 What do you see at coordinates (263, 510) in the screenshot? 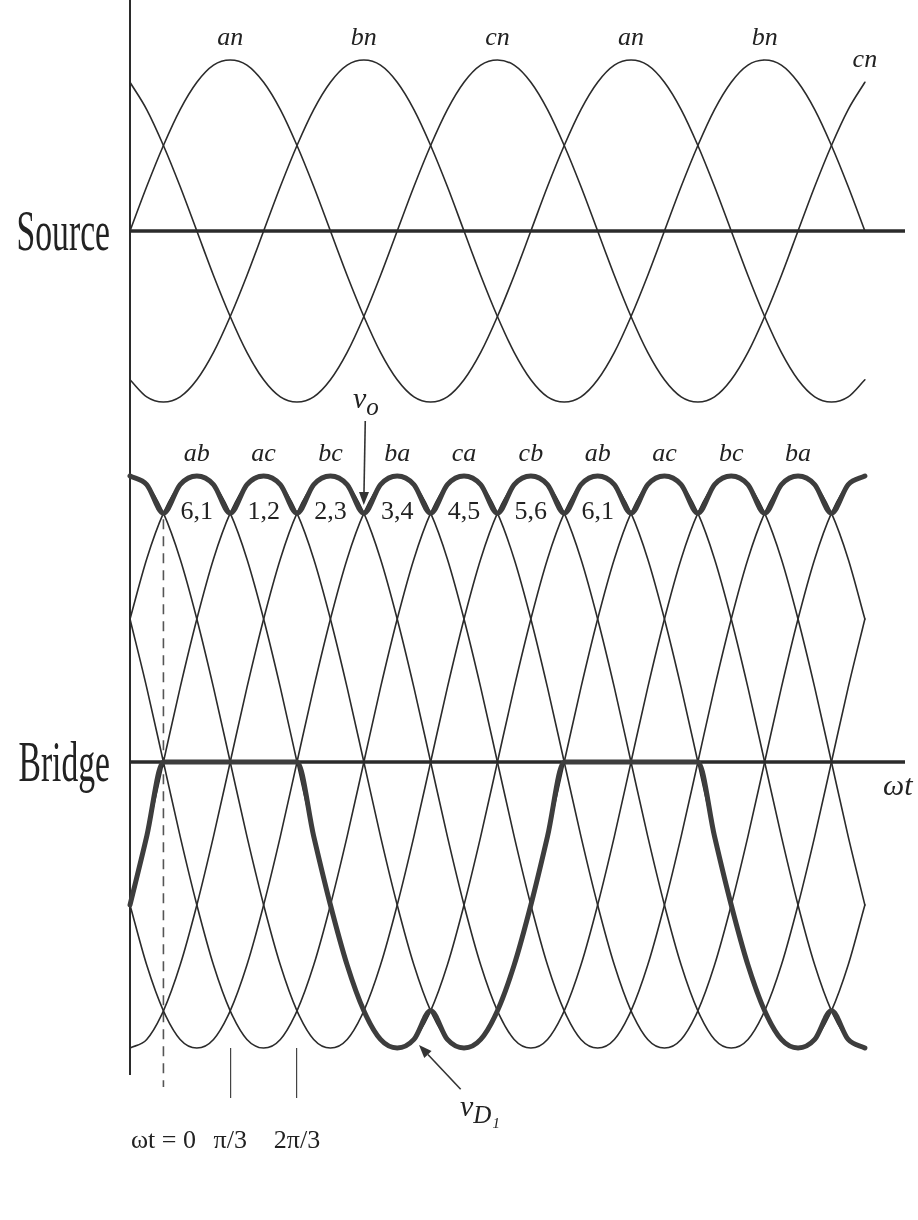
I see `annotation: 1,2` at bounding box center [263, 510].